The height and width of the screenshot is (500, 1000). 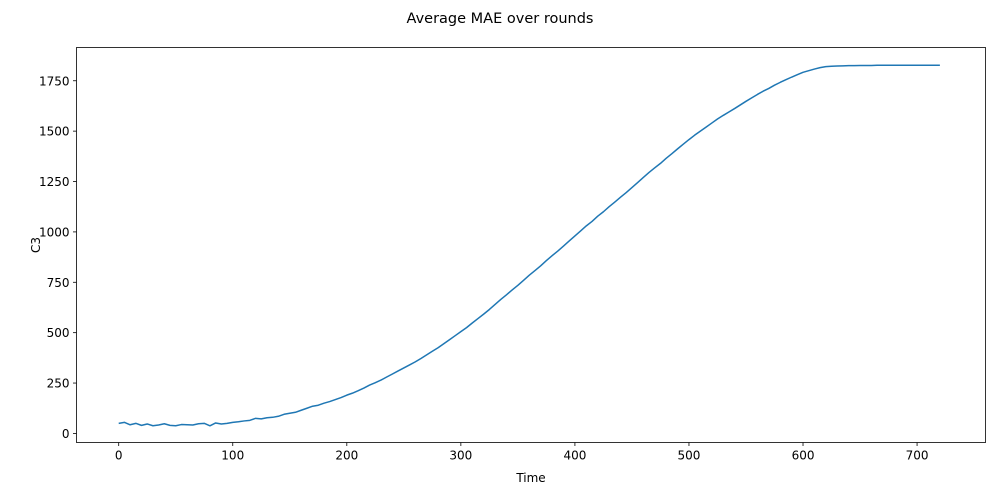 What do you see at coordinates (58, 384) in the screenshot?
I see `y-tick-label: 250` at bounding box center [58, 384].